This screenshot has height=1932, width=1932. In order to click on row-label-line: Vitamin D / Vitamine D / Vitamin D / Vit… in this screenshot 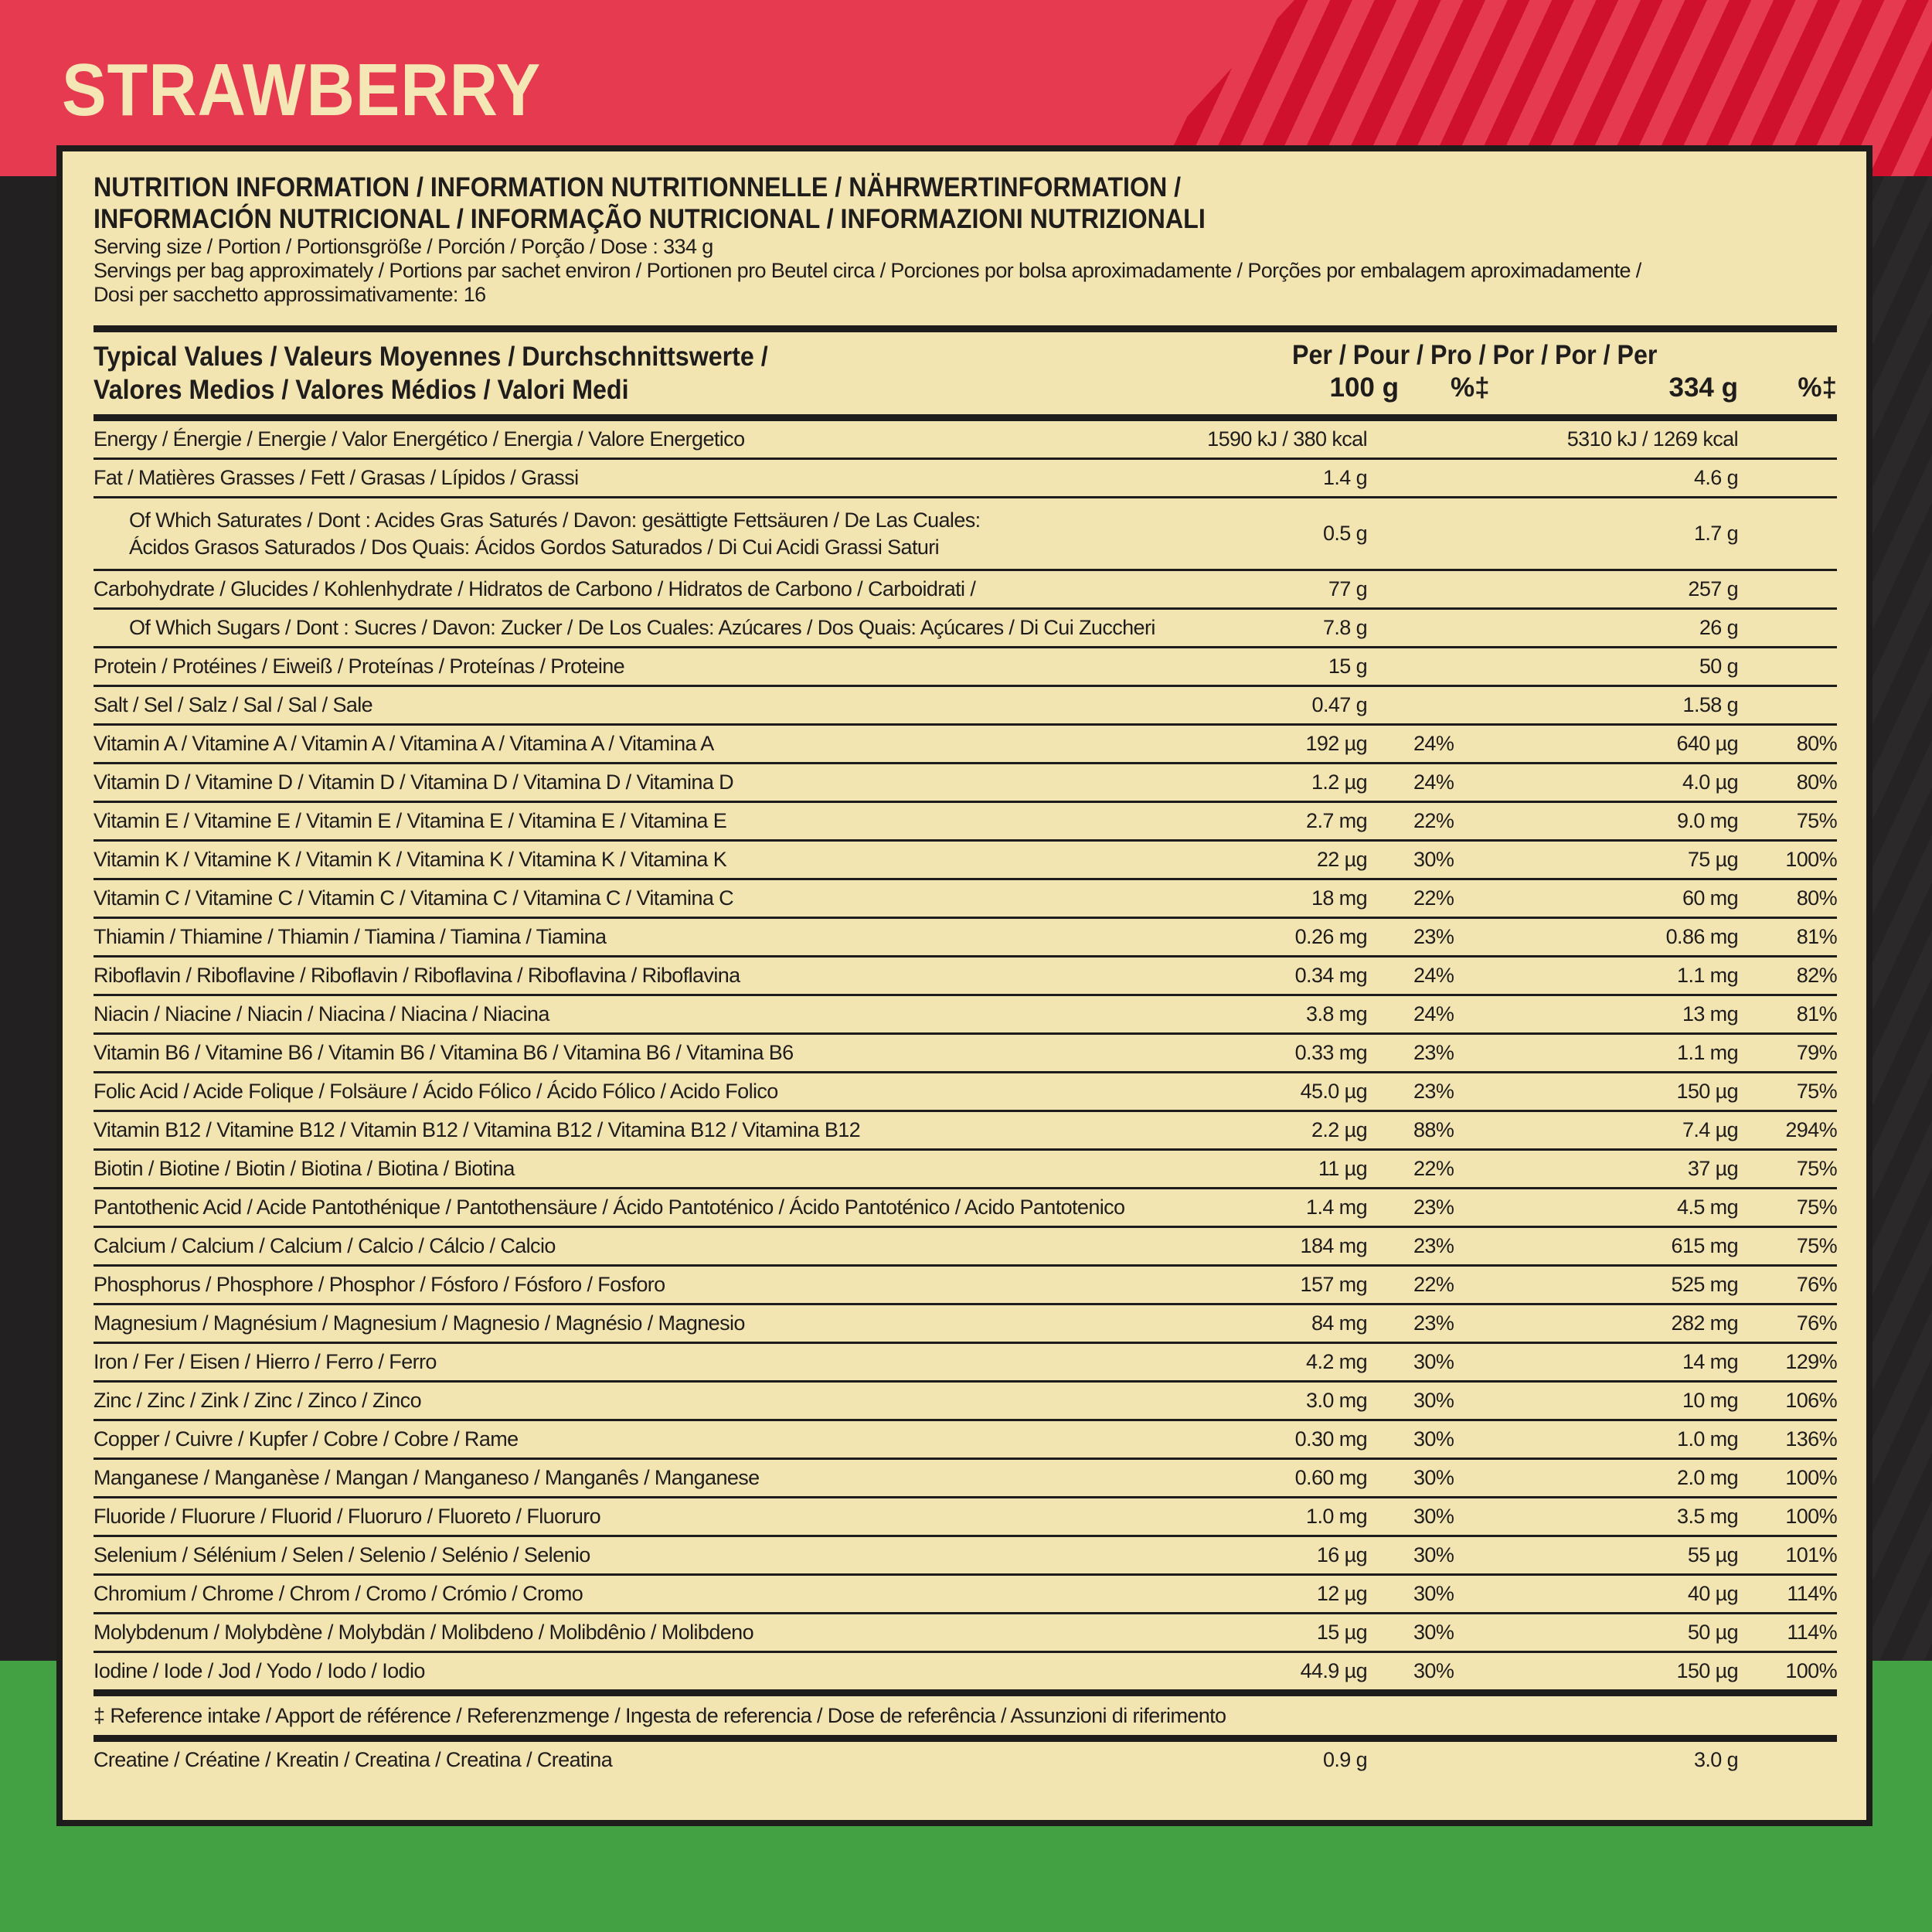, I will do `click(414, 782)`.